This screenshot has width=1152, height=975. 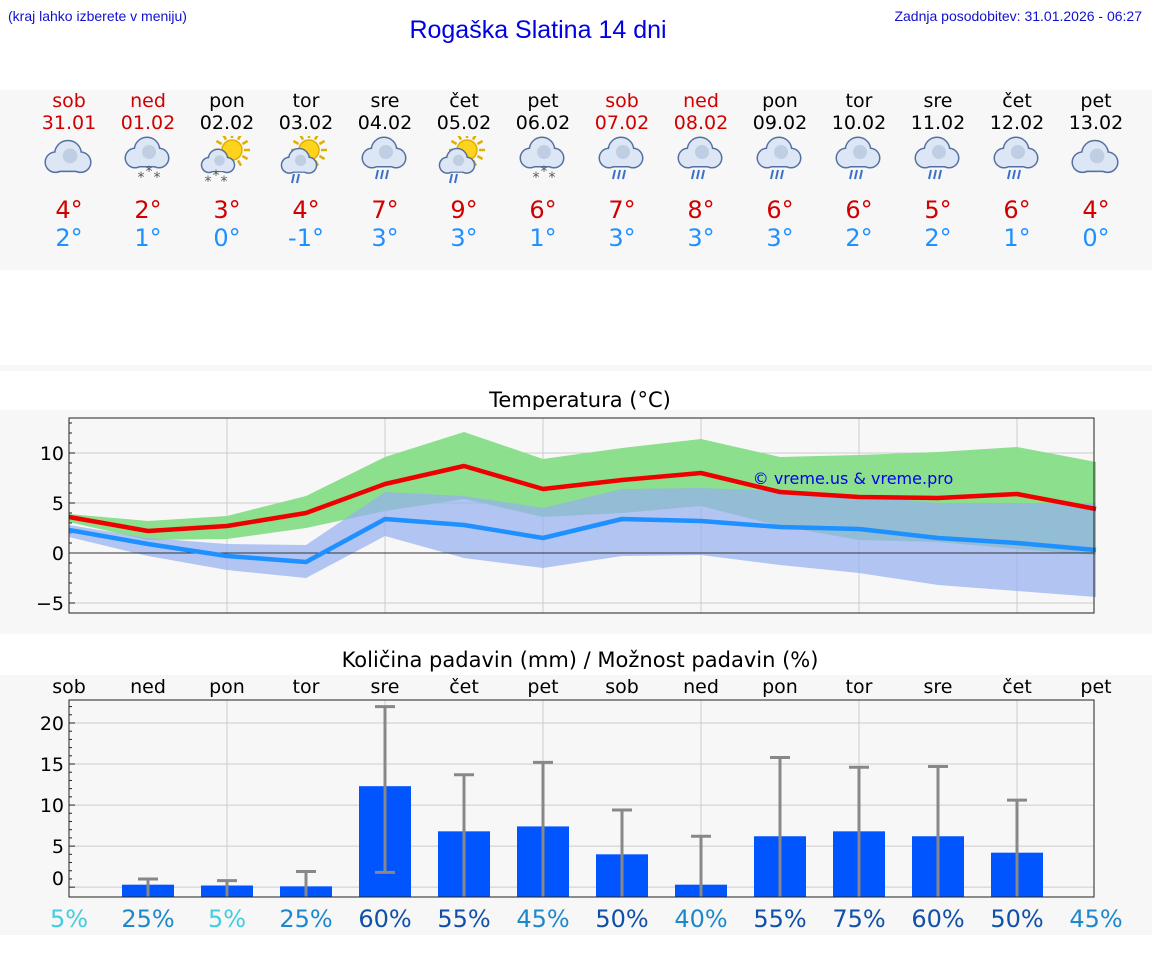 I want to click on day-name: pet, so click(x=543, y=101).